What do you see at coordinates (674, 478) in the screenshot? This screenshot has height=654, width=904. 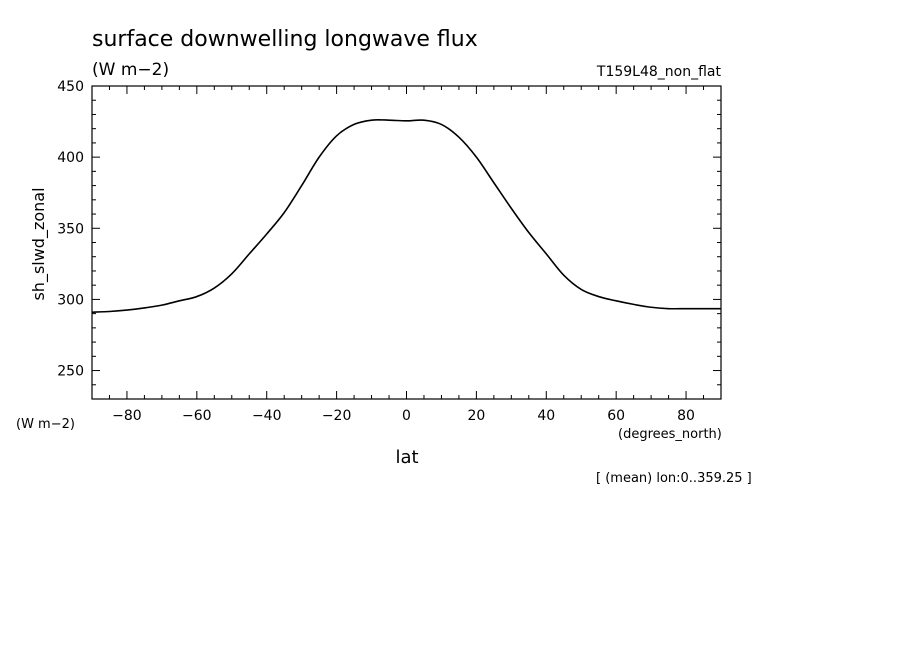 I see `footnote: [ (mean) lon:0..359.25 ]` at bounding box center [674, 478].